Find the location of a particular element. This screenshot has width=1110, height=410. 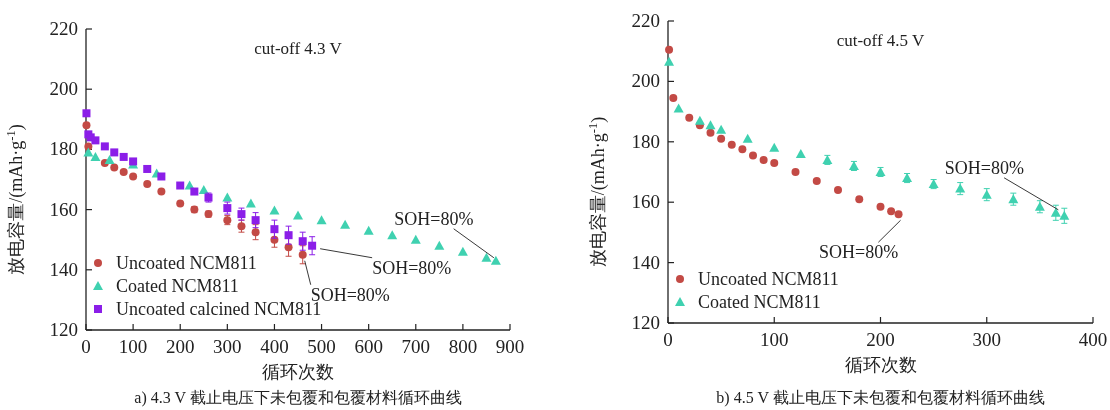

text: cut-off 4.3 V is located at coordinates (298, 48).